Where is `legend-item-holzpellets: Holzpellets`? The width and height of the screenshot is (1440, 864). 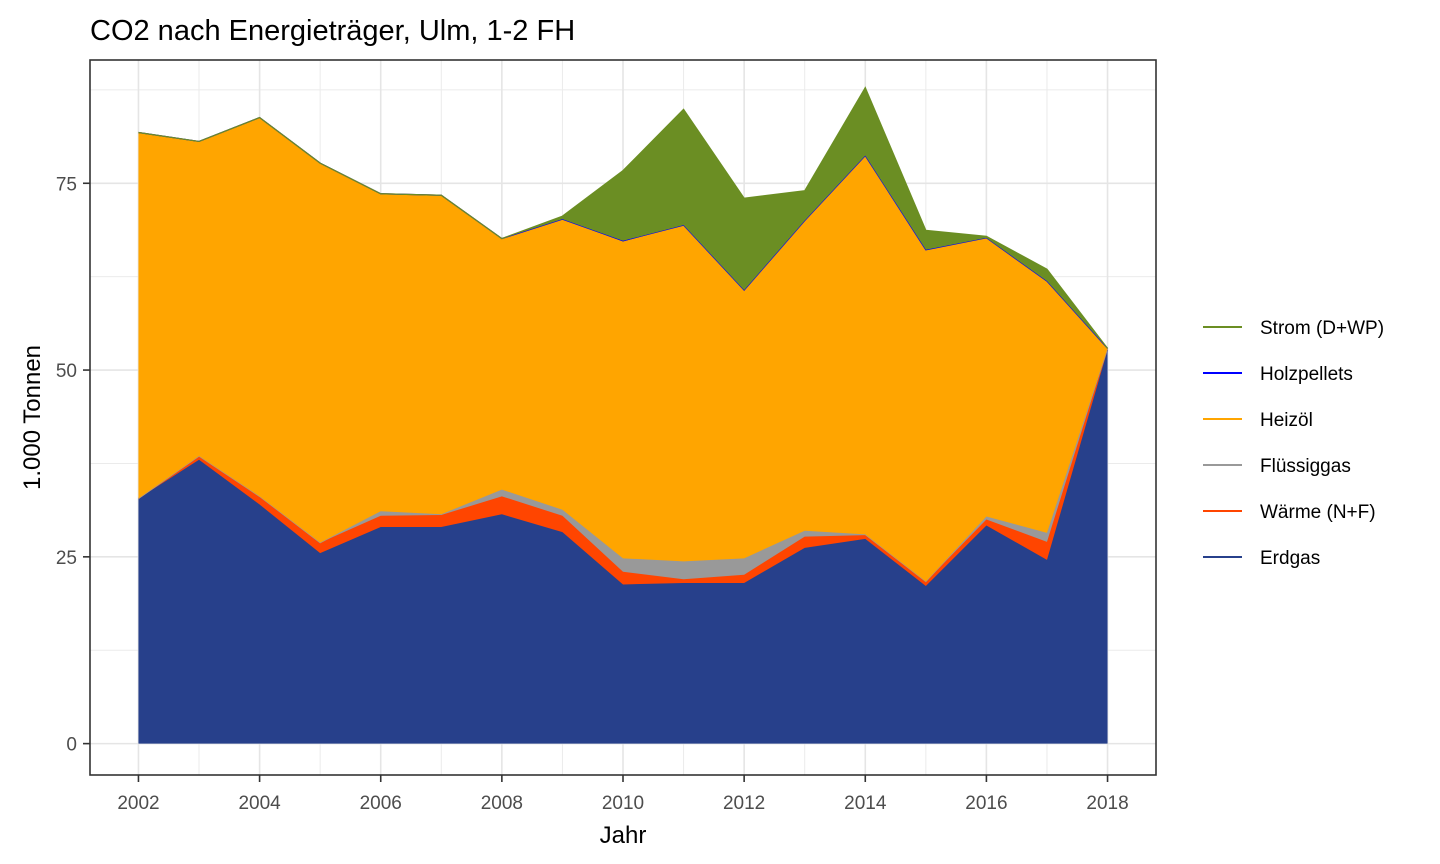
legend-item-holzpellets: Holzpellets is located at coordinates (1278, 374).